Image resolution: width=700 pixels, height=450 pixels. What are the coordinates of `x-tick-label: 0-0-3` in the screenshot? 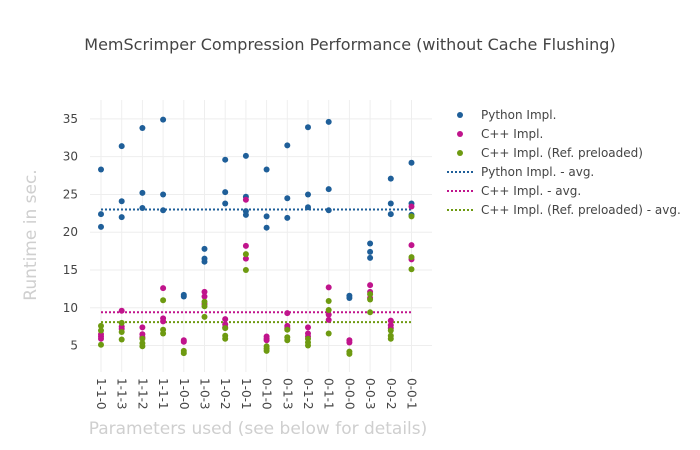 It's located at (370, 394).